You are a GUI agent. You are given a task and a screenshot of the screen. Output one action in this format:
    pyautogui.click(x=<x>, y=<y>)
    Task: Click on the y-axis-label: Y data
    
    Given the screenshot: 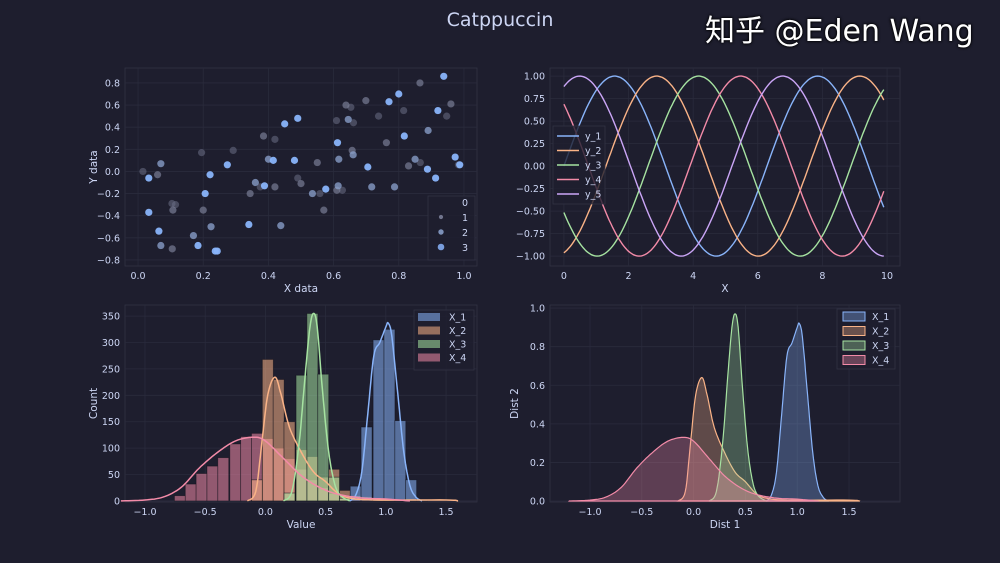 What is the action you would take?
    pyautogui.click(x=94, y=167)
    